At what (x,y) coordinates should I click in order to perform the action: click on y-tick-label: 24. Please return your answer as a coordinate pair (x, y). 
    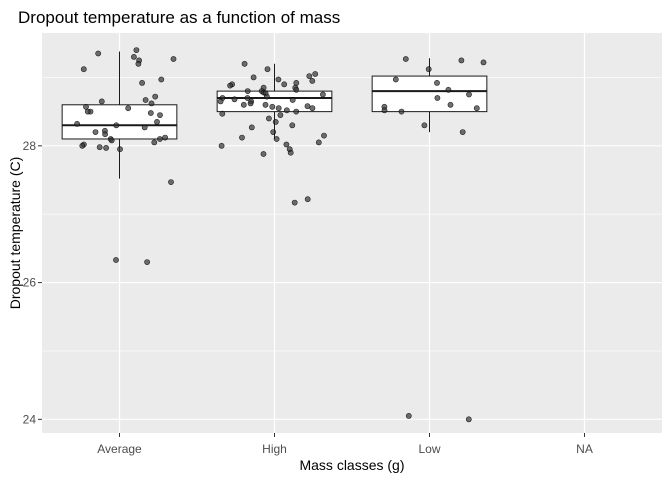
    Looking at the image, I should click on (30, 419).